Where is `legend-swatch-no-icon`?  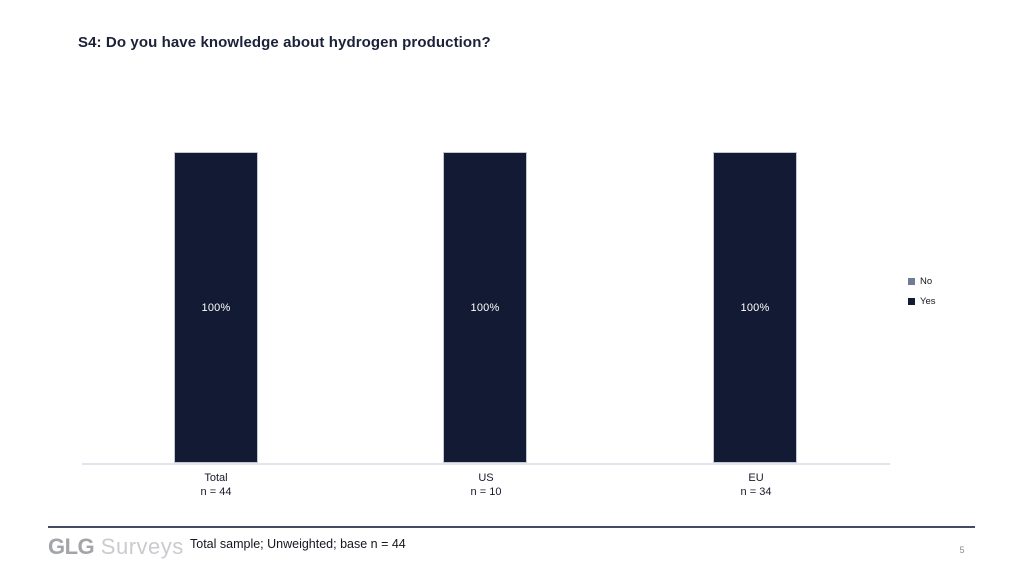
legend-swatch-no-icon is located at coordinates (911, 281).